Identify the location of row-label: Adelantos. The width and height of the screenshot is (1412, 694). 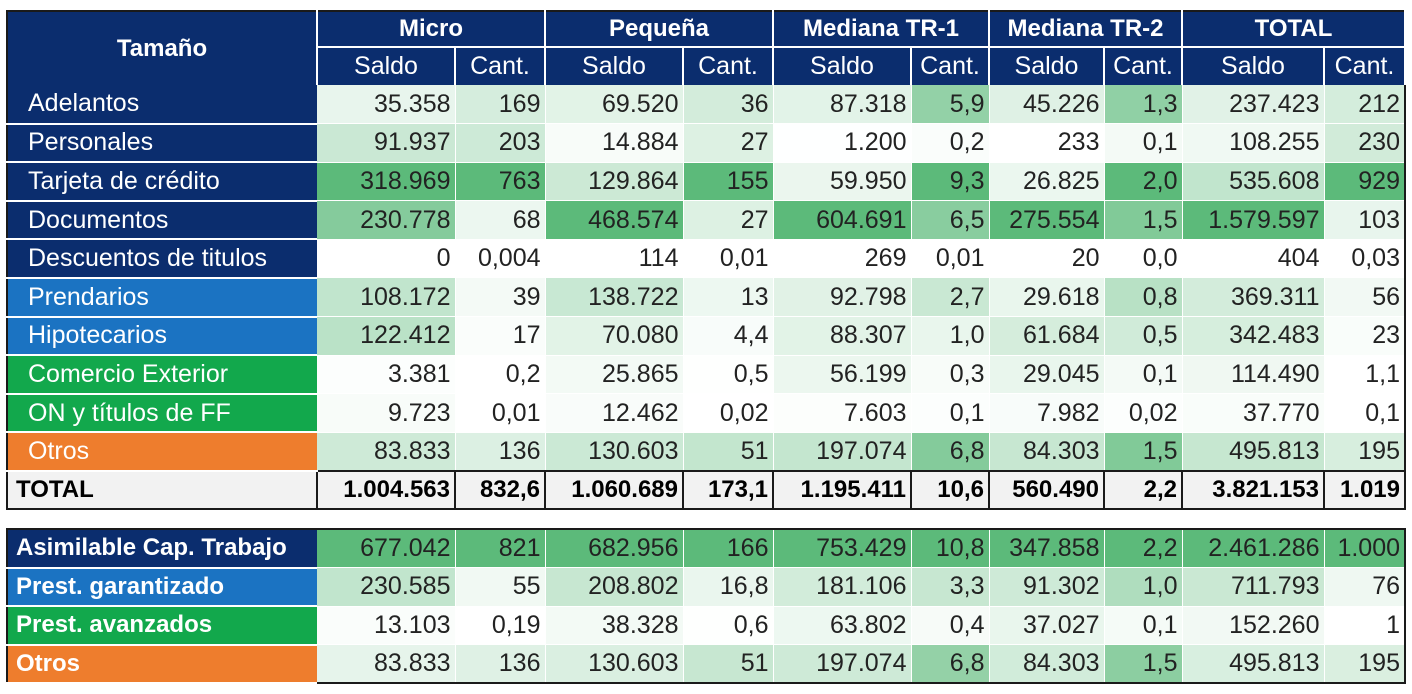
(162, 105).